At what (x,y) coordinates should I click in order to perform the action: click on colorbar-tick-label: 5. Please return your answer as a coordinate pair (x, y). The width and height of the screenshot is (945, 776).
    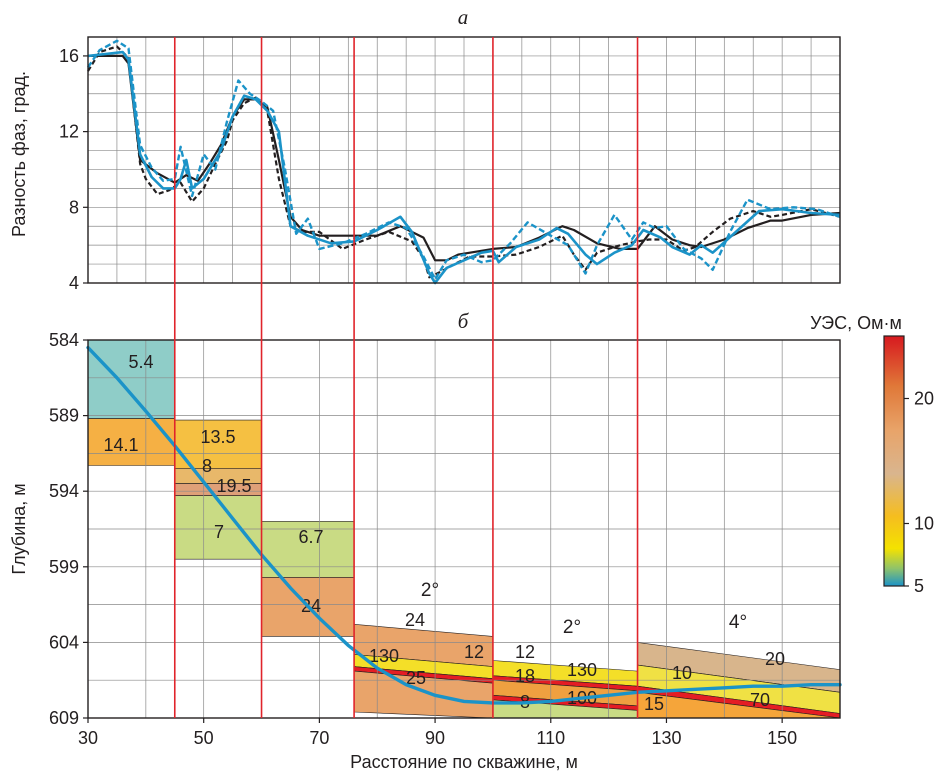
    Looking at the image, I should click on (919, 586).